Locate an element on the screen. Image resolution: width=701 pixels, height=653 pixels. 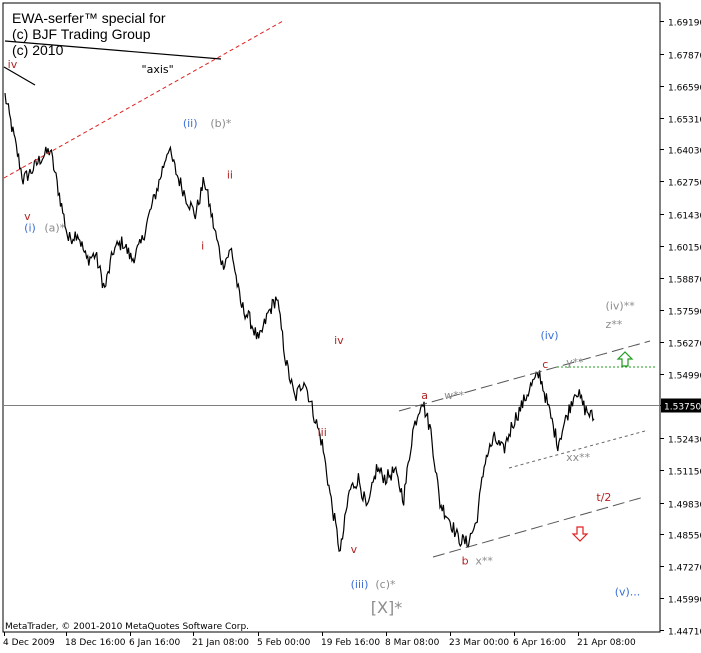
wave-label: (i) is located at coordinates (30, 228).